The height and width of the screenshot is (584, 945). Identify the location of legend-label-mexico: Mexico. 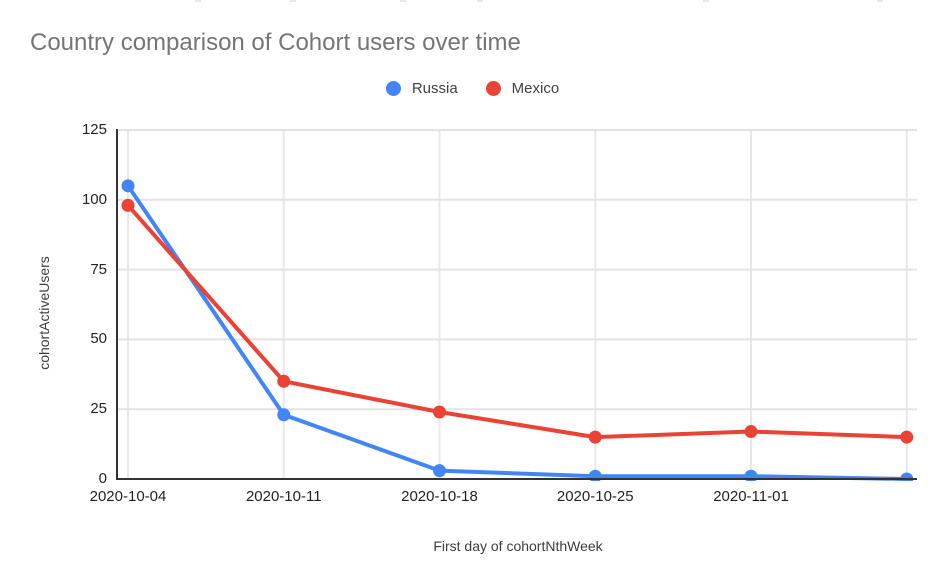
(535, 88).